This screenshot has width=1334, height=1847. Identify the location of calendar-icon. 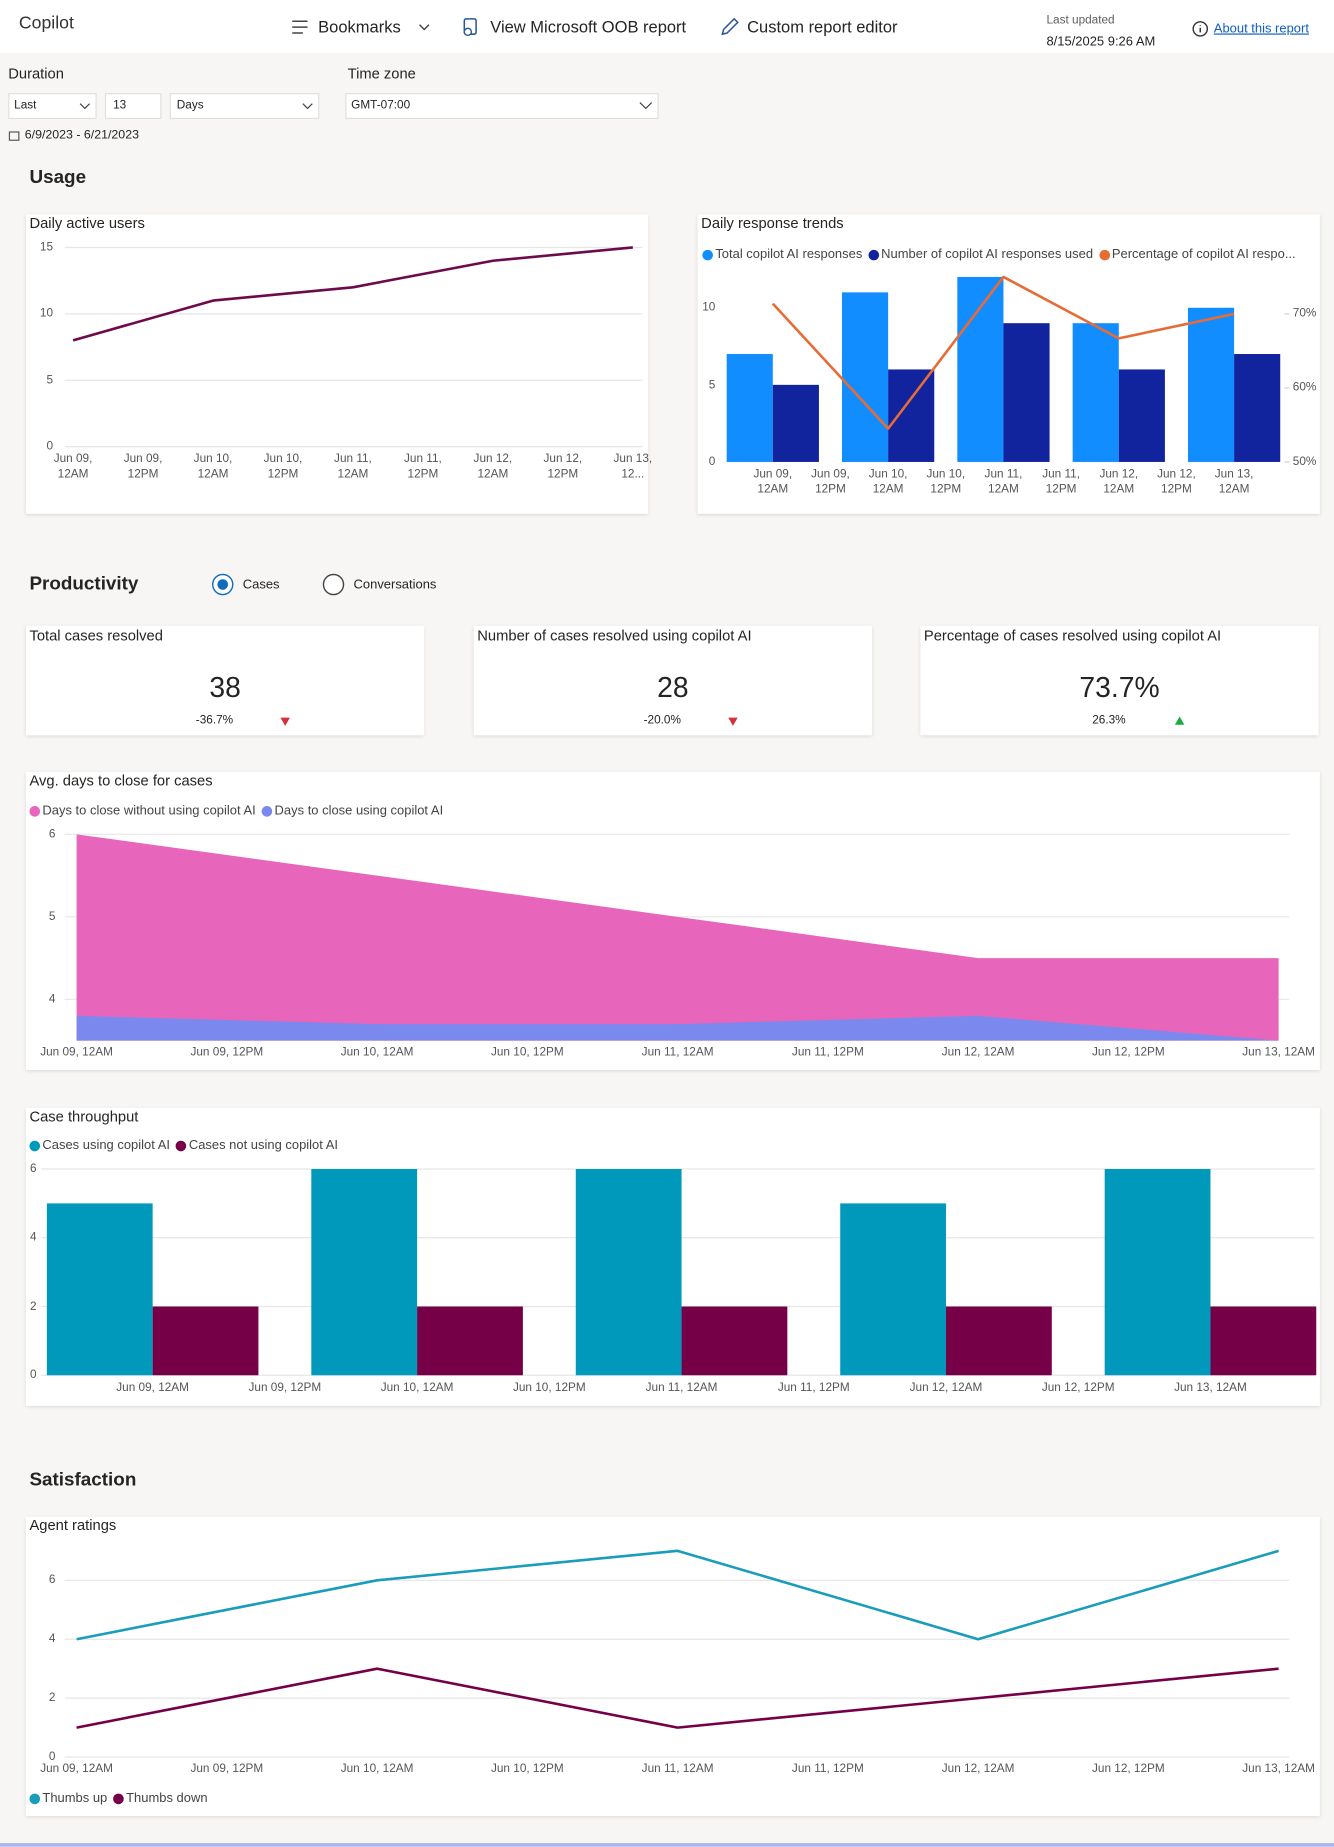
(14, 136).